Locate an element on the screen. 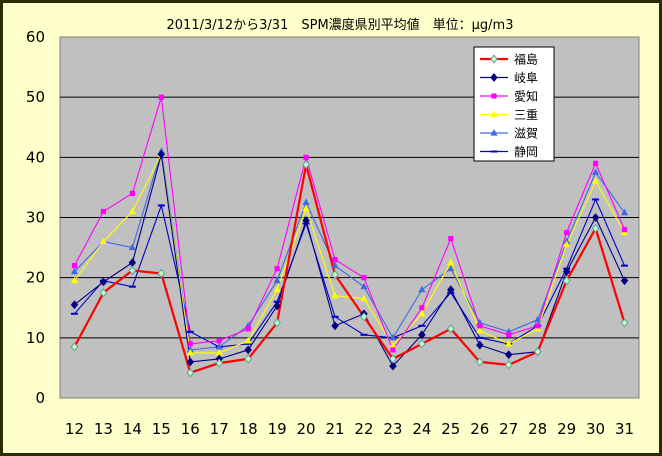  y-tick-label: 10 is located at coordinates (35, 338).